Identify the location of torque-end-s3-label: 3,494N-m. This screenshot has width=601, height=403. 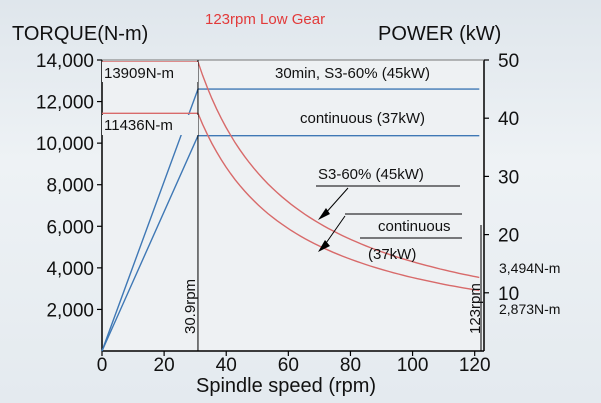
(529, 268).